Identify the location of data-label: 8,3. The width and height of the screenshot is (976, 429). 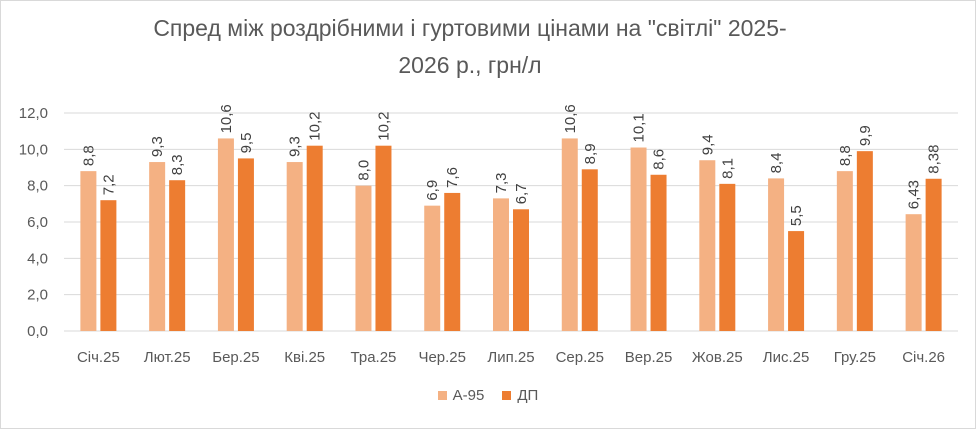
(177, 164).